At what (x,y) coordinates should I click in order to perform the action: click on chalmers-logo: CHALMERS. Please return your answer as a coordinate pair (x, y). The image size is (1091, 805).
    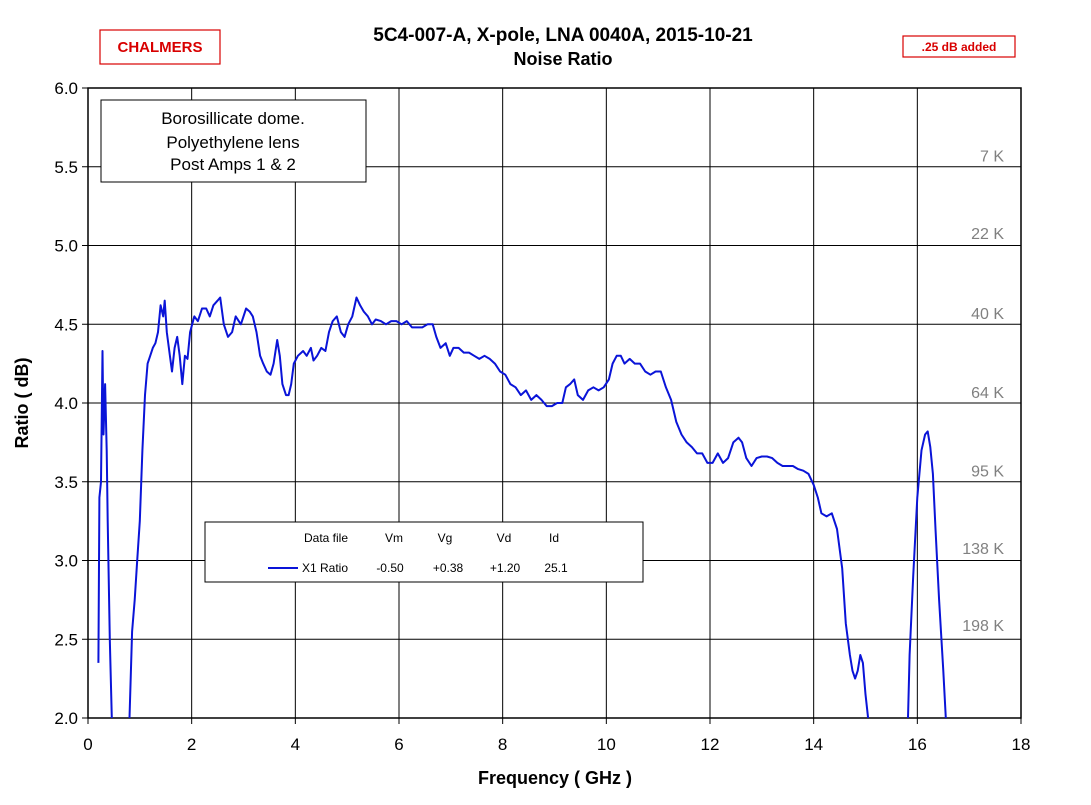
    Looking at the image, I should click on (160, 47).